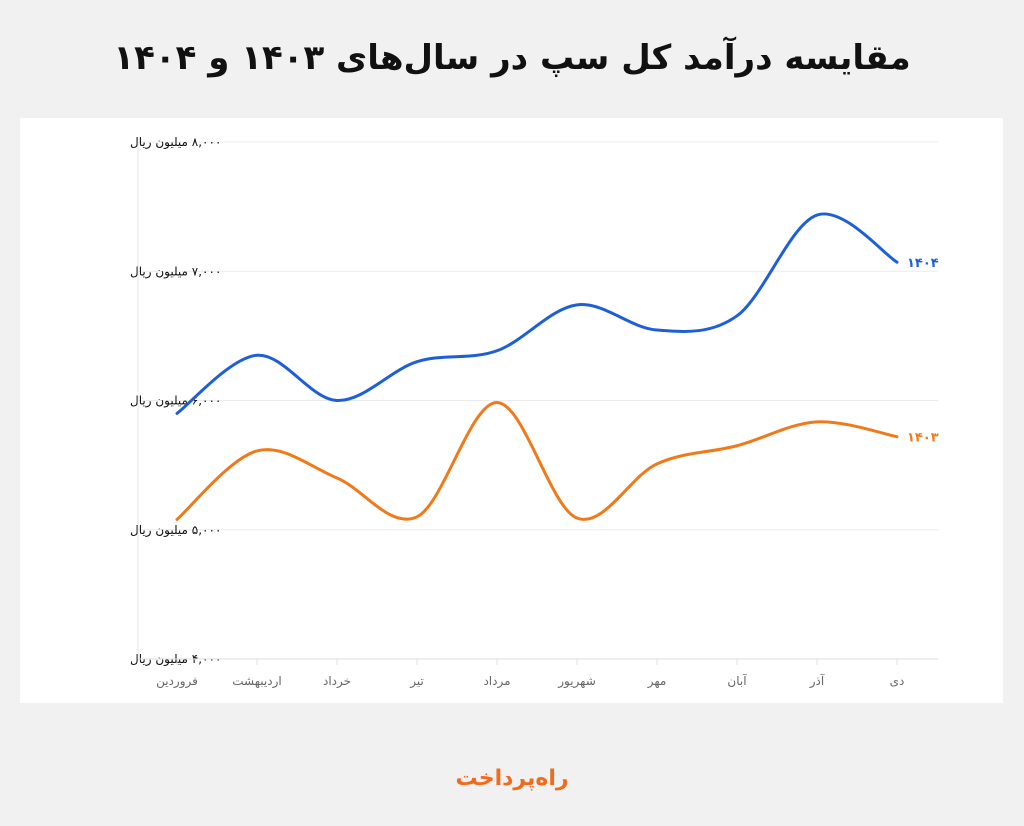 The image size is (1024, 826). I want to click on x-tick-label: مهر, so click(657, 681).